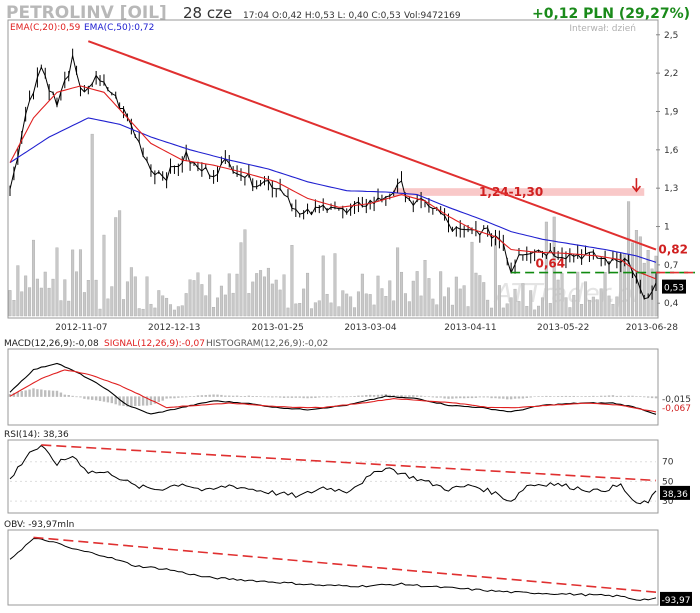 Image resolution: width=700 pixels, height=613 pixels. I want to click on rsi-ytick-label: 50, so click(668, 482).